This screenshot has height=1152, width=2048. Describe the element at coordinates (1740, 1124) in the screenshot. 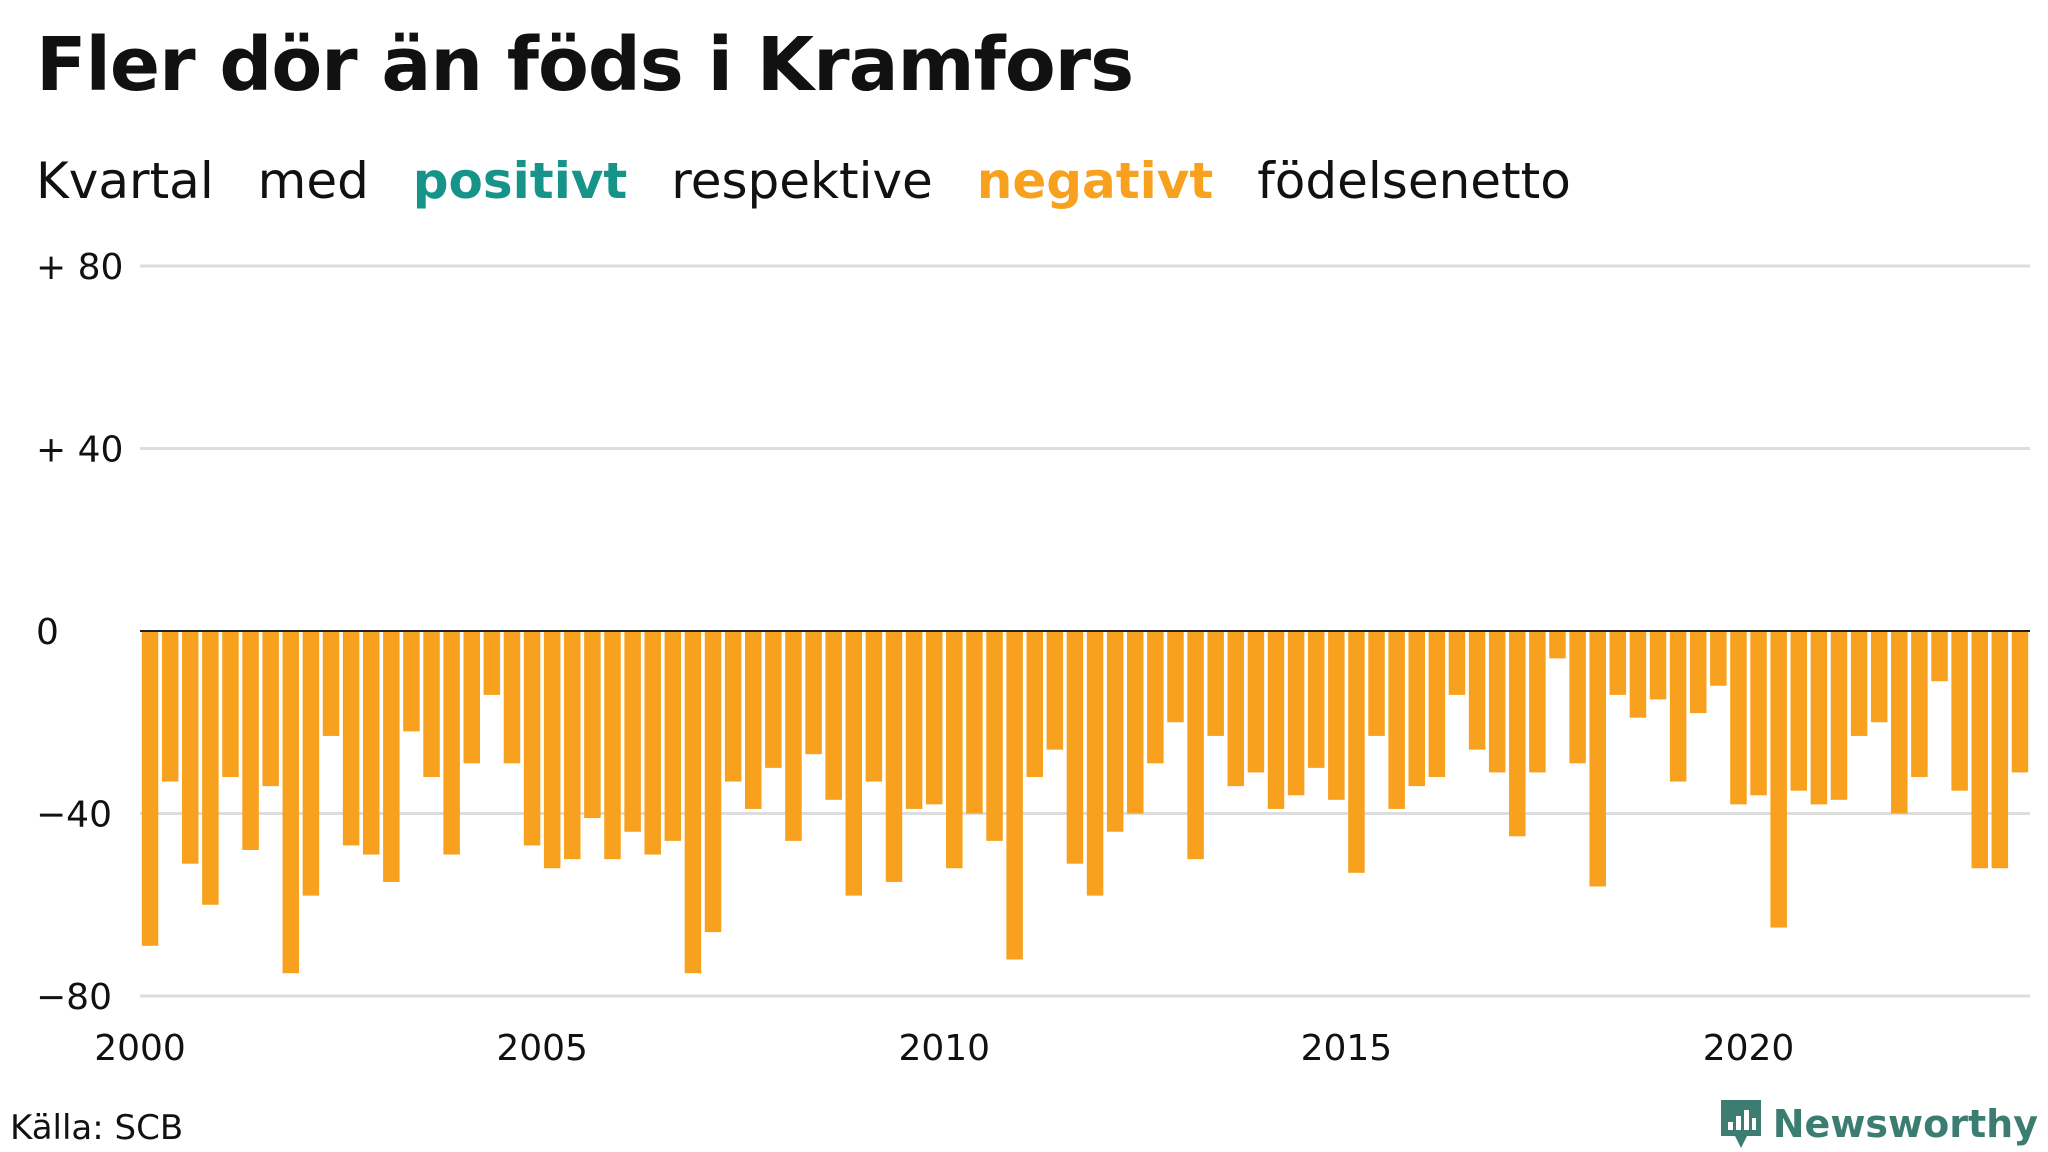

I see `newsworthy-logo-icon` at that location.